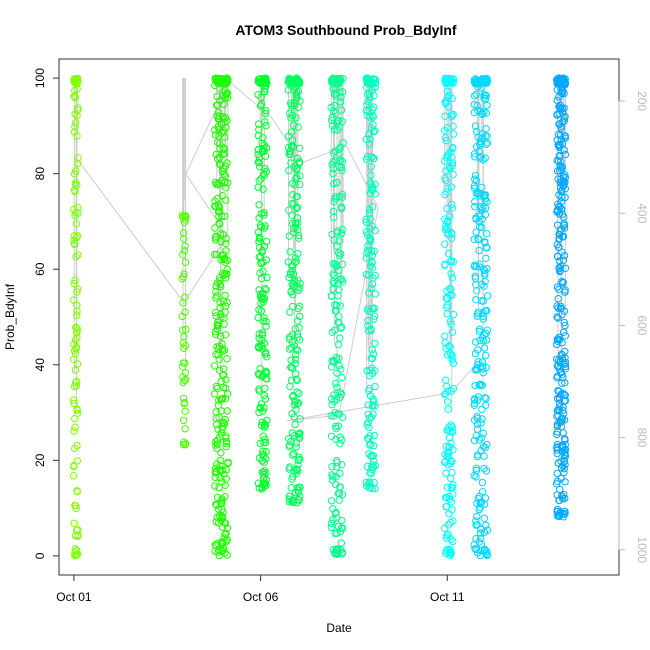  I want to click on y2-axis: 200 400 600 800 1000, so click(633, 327).